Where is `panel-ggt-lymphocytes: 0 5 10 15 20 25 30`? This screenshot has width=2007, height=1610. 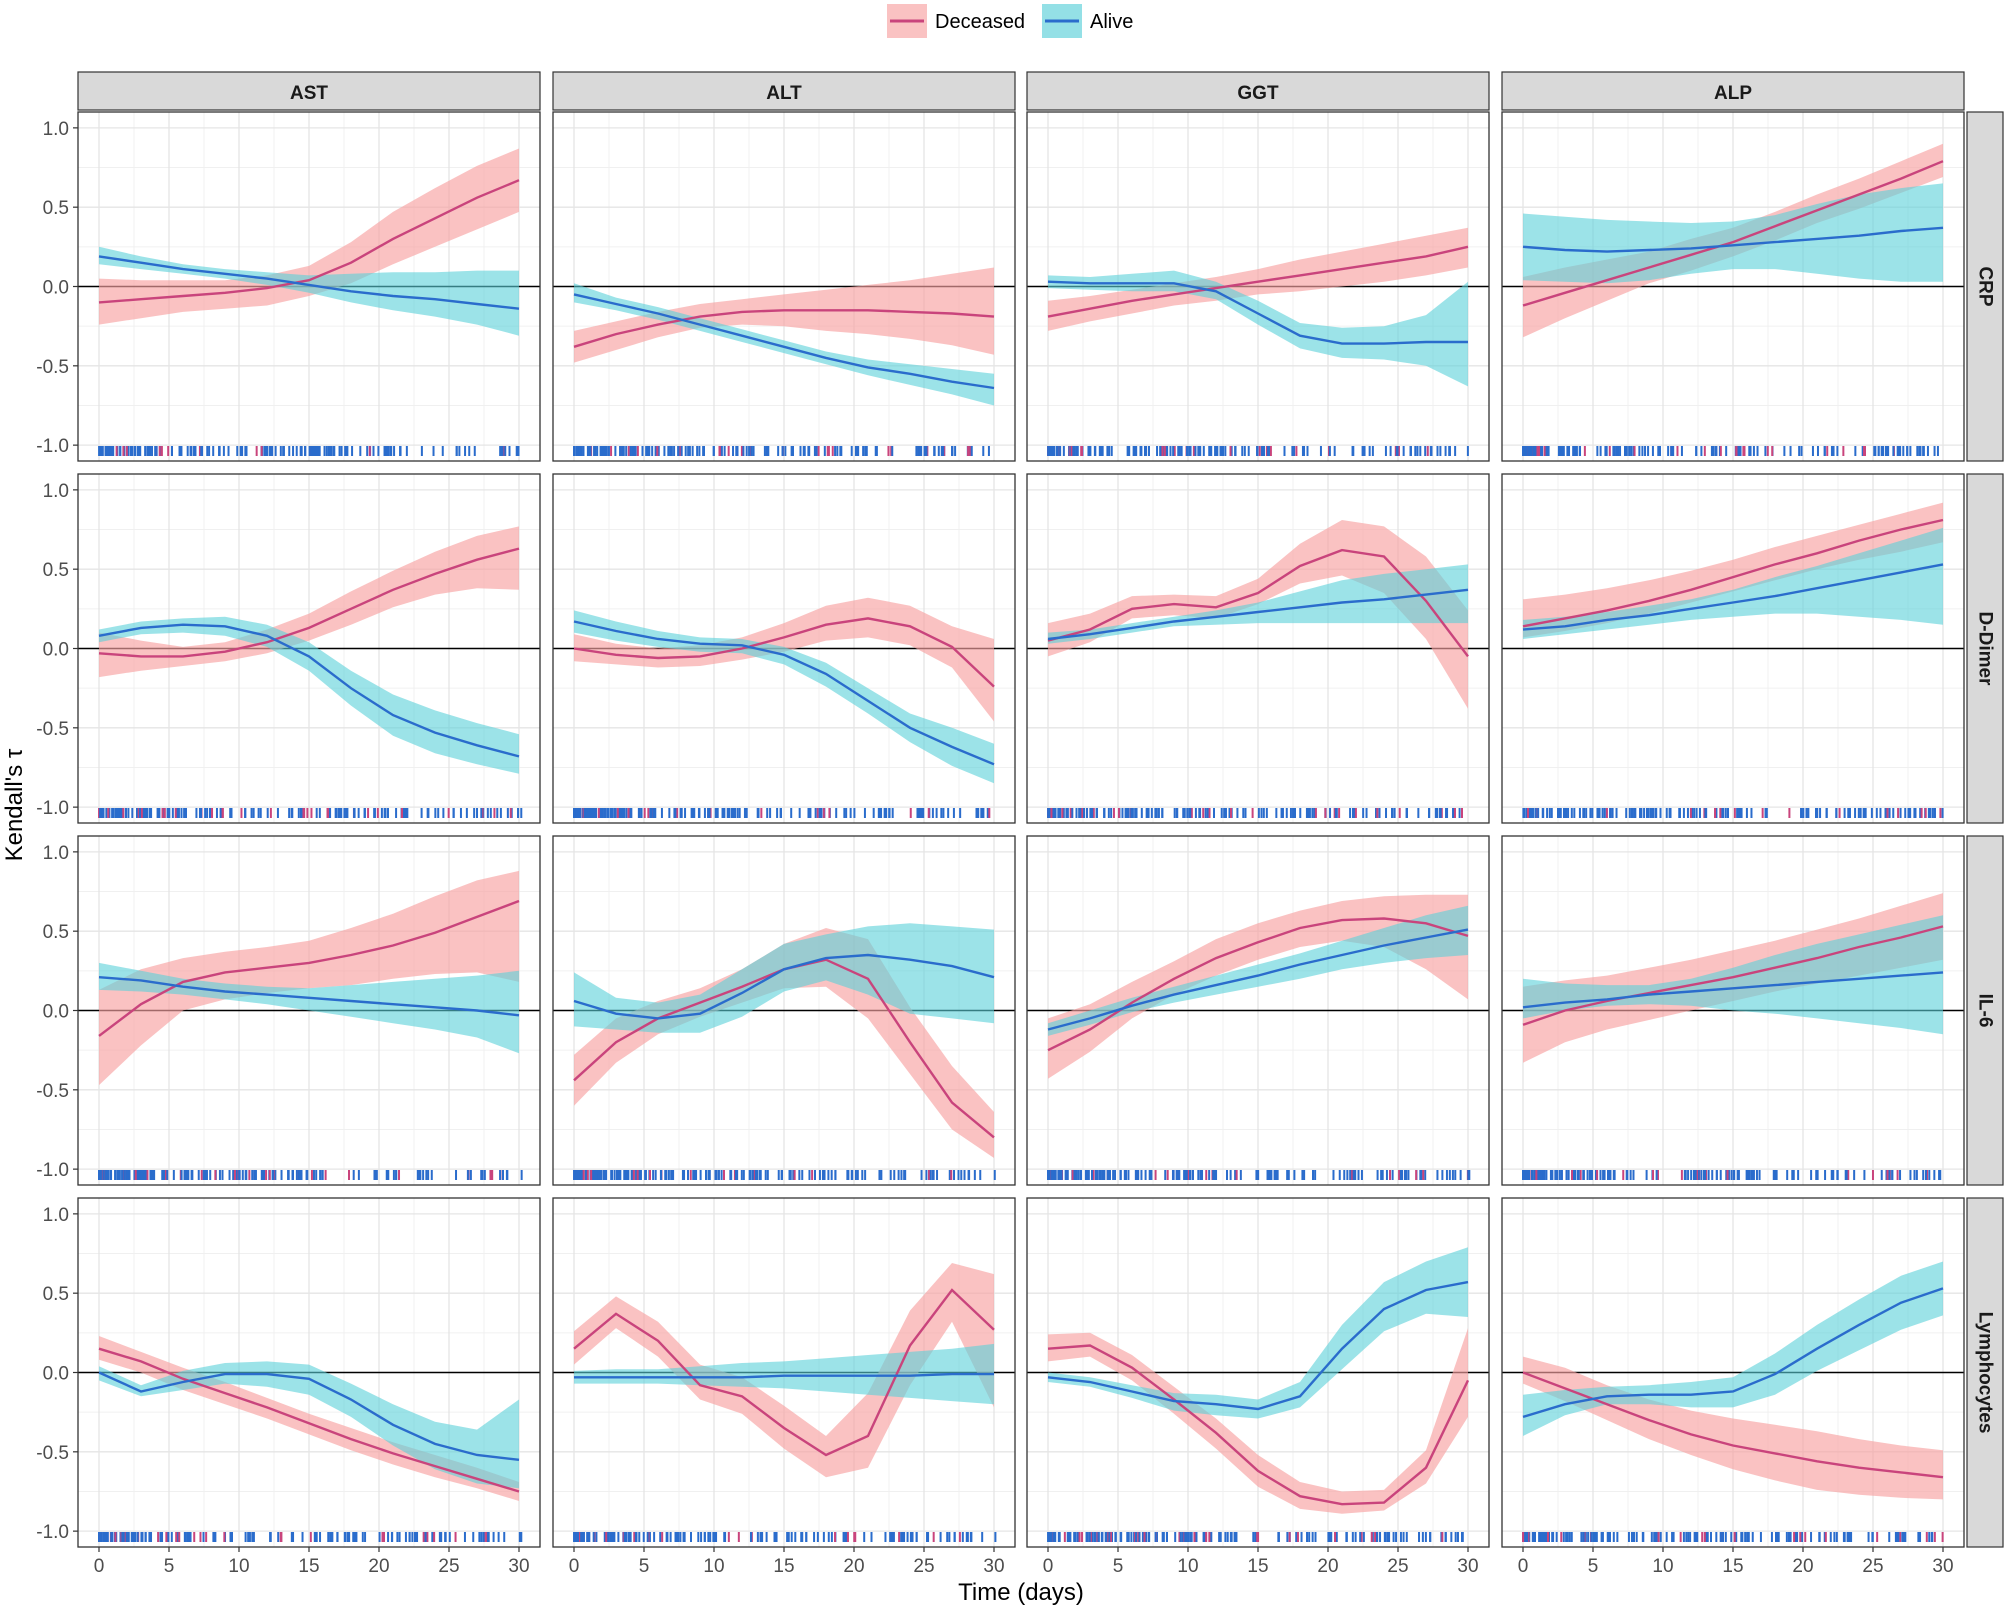
panel-ggt-lymphocytes: 0 5 10 15 20 25 30 is located at coordinates (1258, 1387).